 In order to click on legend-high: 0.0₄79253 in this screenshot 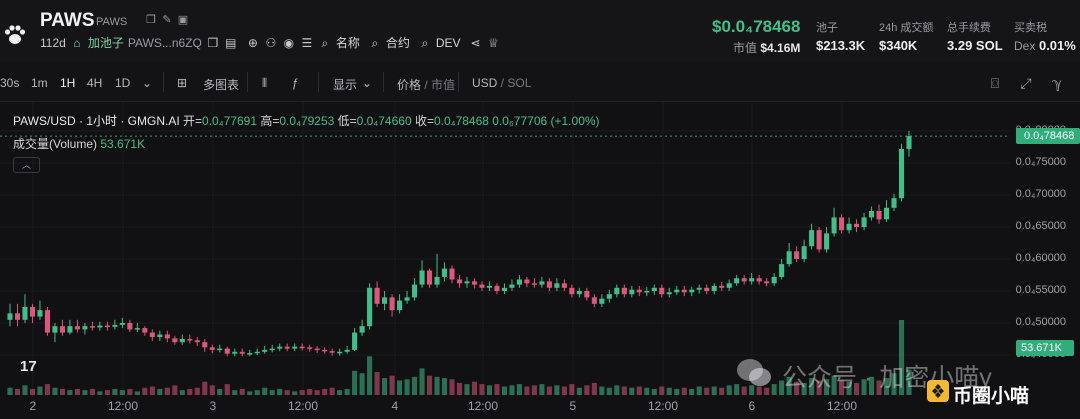, I will do `click(307, 121)`.